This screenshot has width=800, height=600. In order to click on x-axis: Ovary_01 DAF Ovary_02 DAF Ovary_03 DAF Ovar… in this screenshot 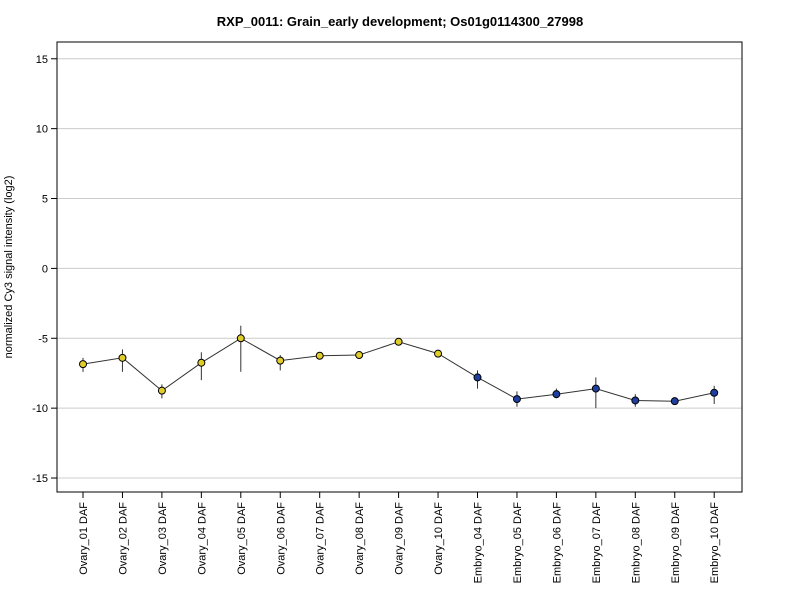, I will do `click(399, 537)`.